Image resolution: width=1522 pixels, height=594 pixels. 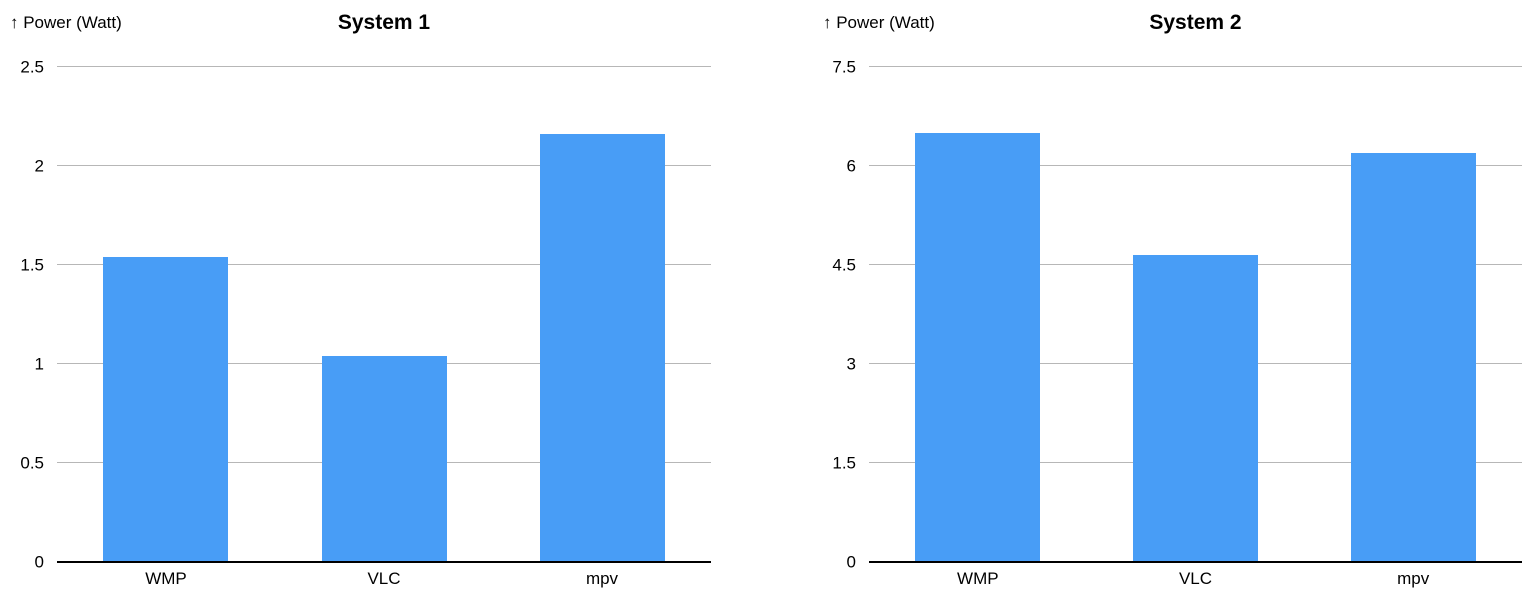 I want to click on y-tick-label: 2, so click(x=39, y=166).